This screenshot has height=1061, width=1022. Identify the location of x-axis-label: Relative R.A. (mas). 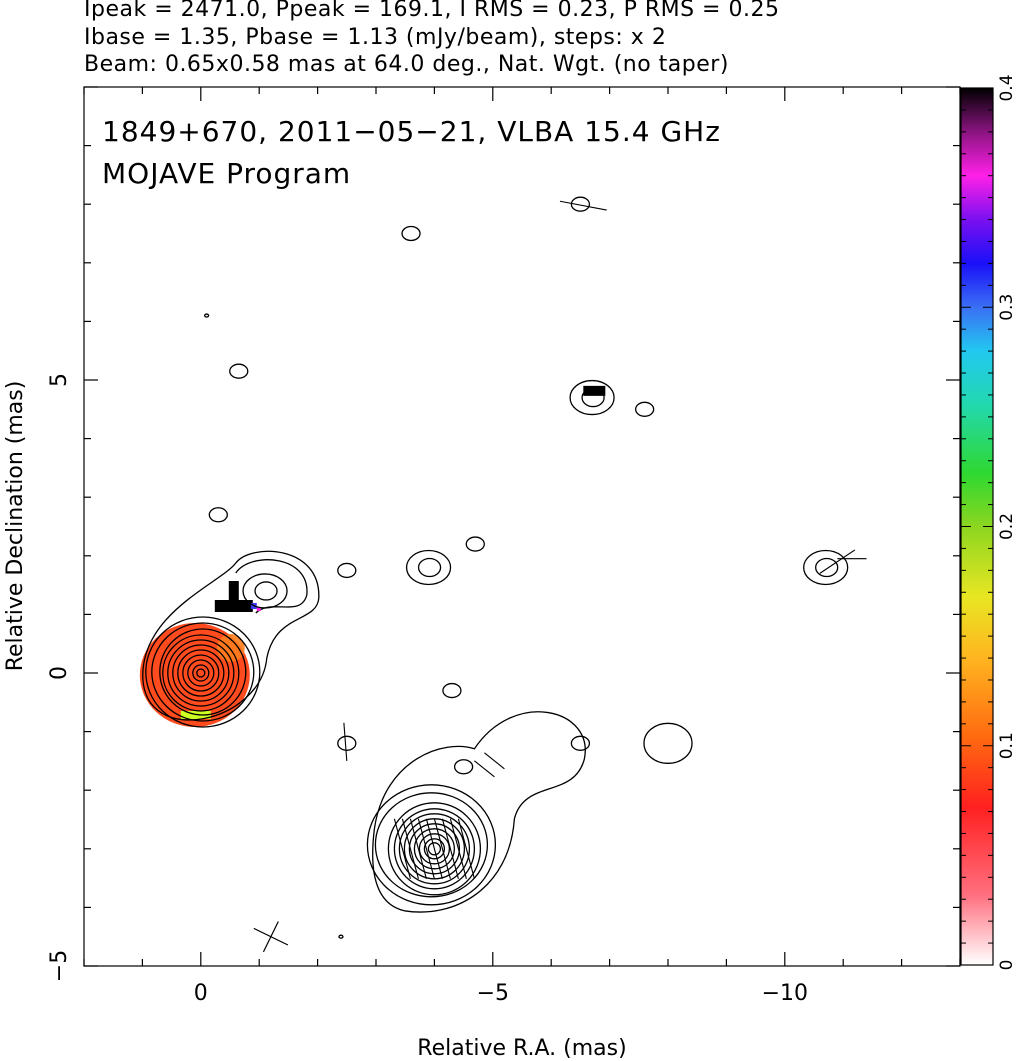
(521, 1048).